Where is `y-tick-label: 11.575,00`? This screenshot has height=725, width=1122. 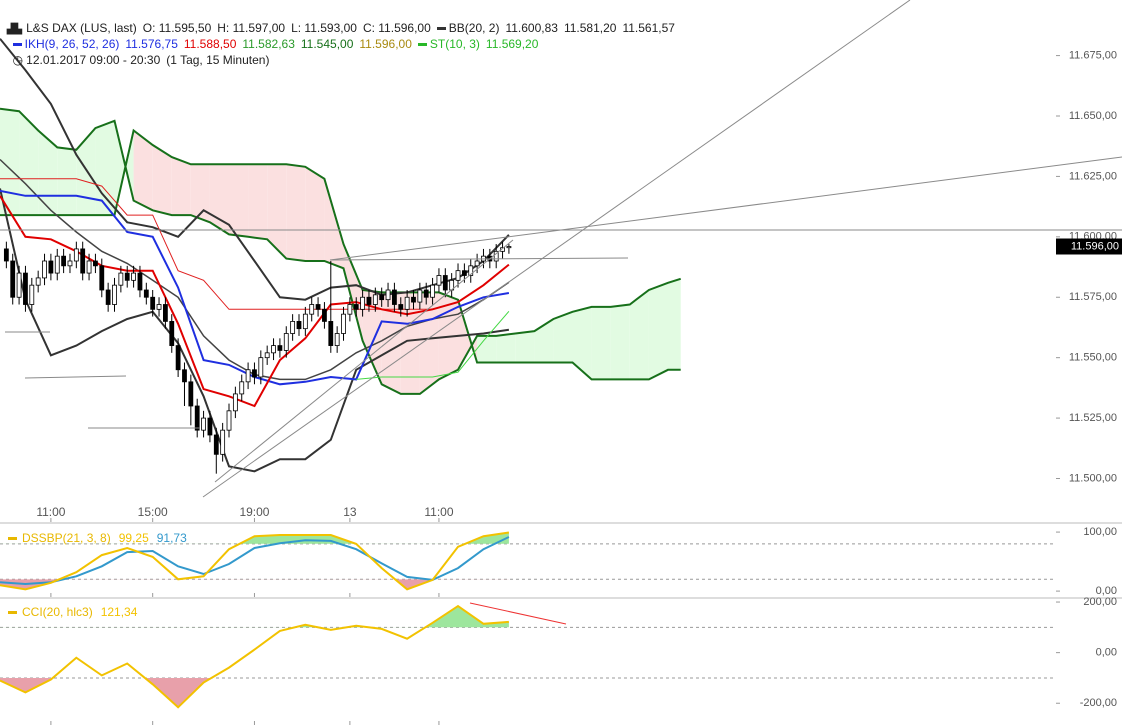 y-tick-label: 11.575,00 is located at coordinates (1093, 297).